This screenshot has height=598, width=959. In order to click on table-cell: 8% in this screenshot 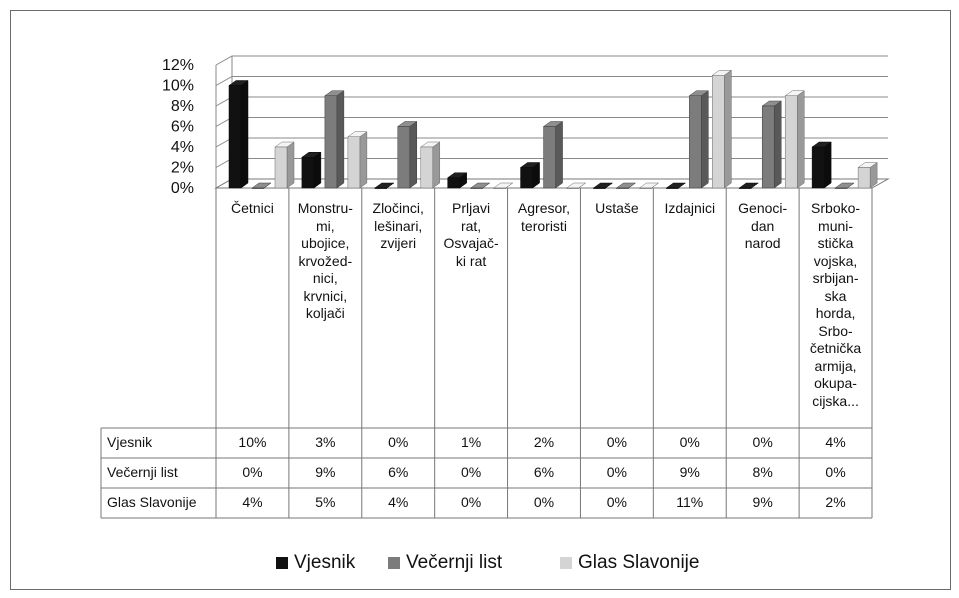, I will do `click(762, 472)`.